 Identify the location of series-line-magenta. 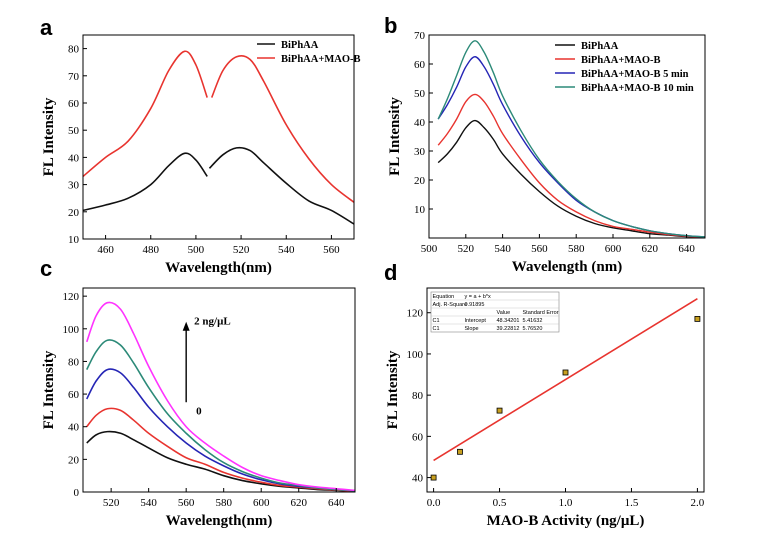
(220, 396).